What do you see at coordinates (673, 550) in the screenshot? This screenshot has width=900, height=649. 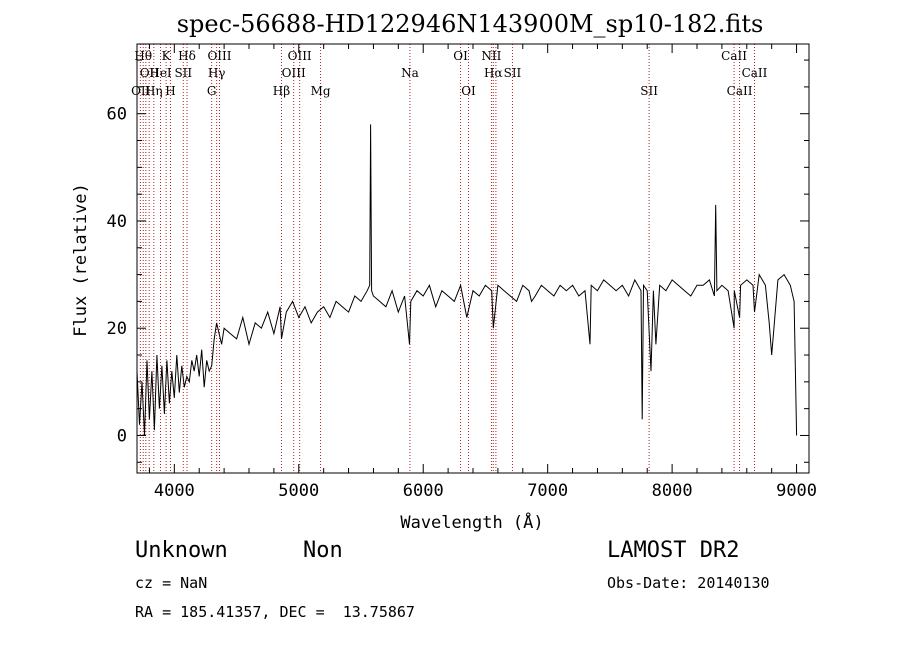 I see `survey-label: LAMOST DR2` at bounding box center [673, 550].